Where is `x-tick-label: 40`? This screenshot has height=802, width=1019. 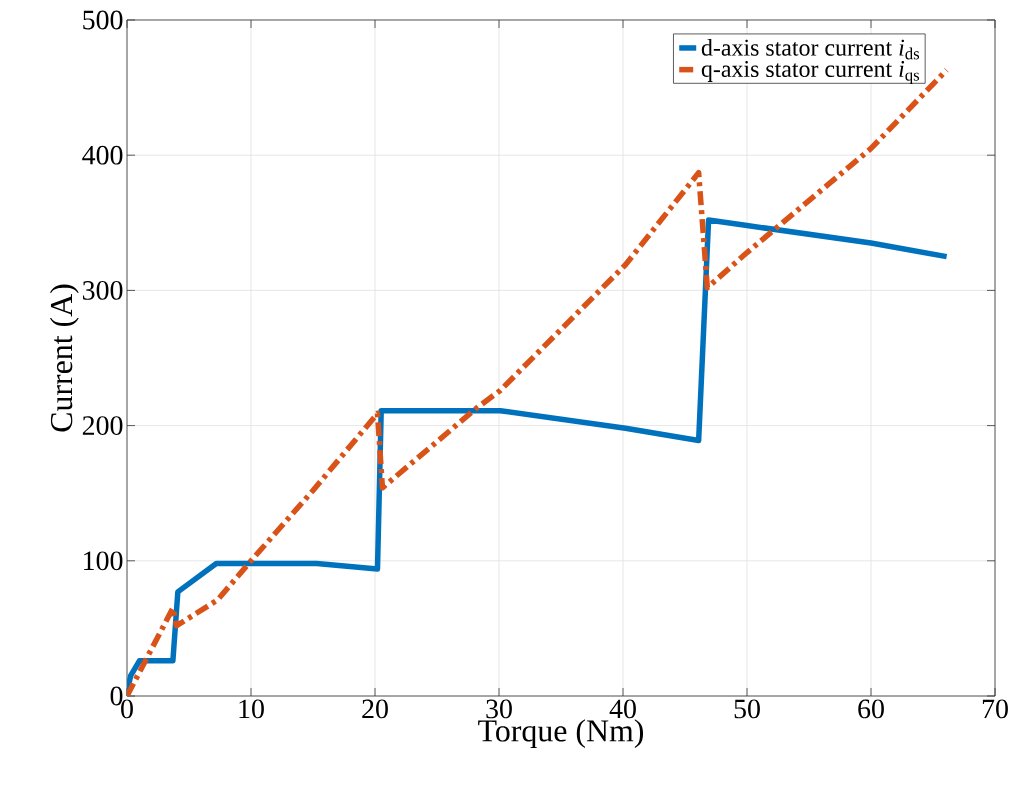
x-tick-label: 40 is located at coordinates (622, 709).